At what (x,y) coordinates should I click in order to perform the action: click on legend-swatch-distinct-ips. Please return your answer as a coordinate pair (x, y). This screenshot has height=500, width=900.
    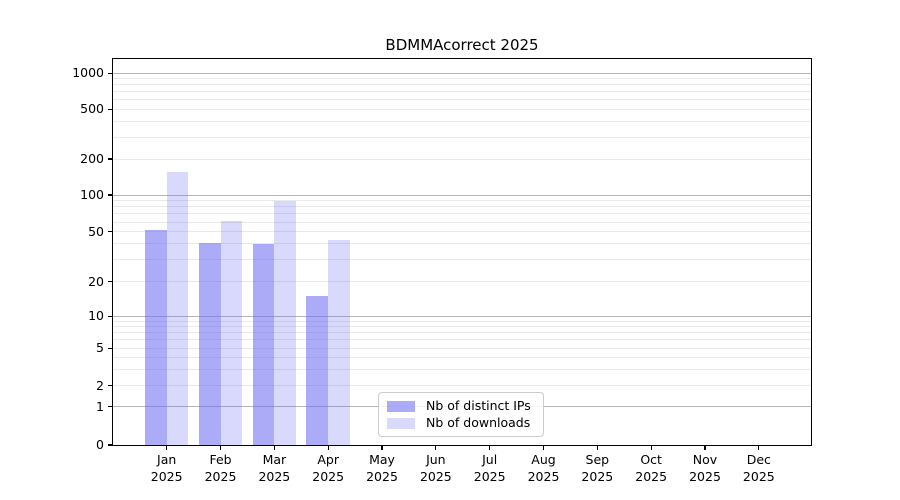
    Looking at the image, I should click on (401, 406).